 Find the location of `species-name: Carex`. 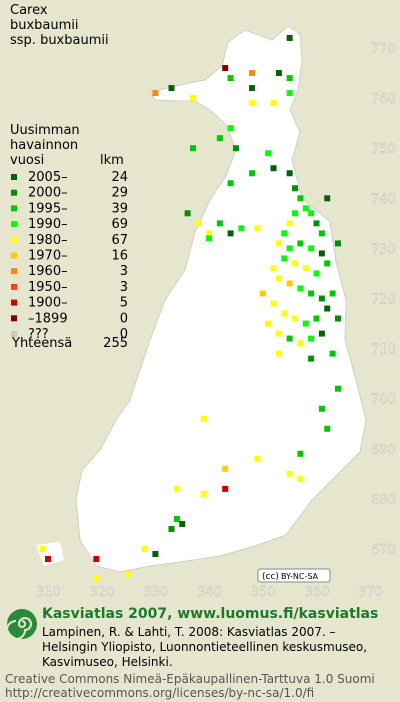

species-name: Carex is located at coordinates (29, 10).